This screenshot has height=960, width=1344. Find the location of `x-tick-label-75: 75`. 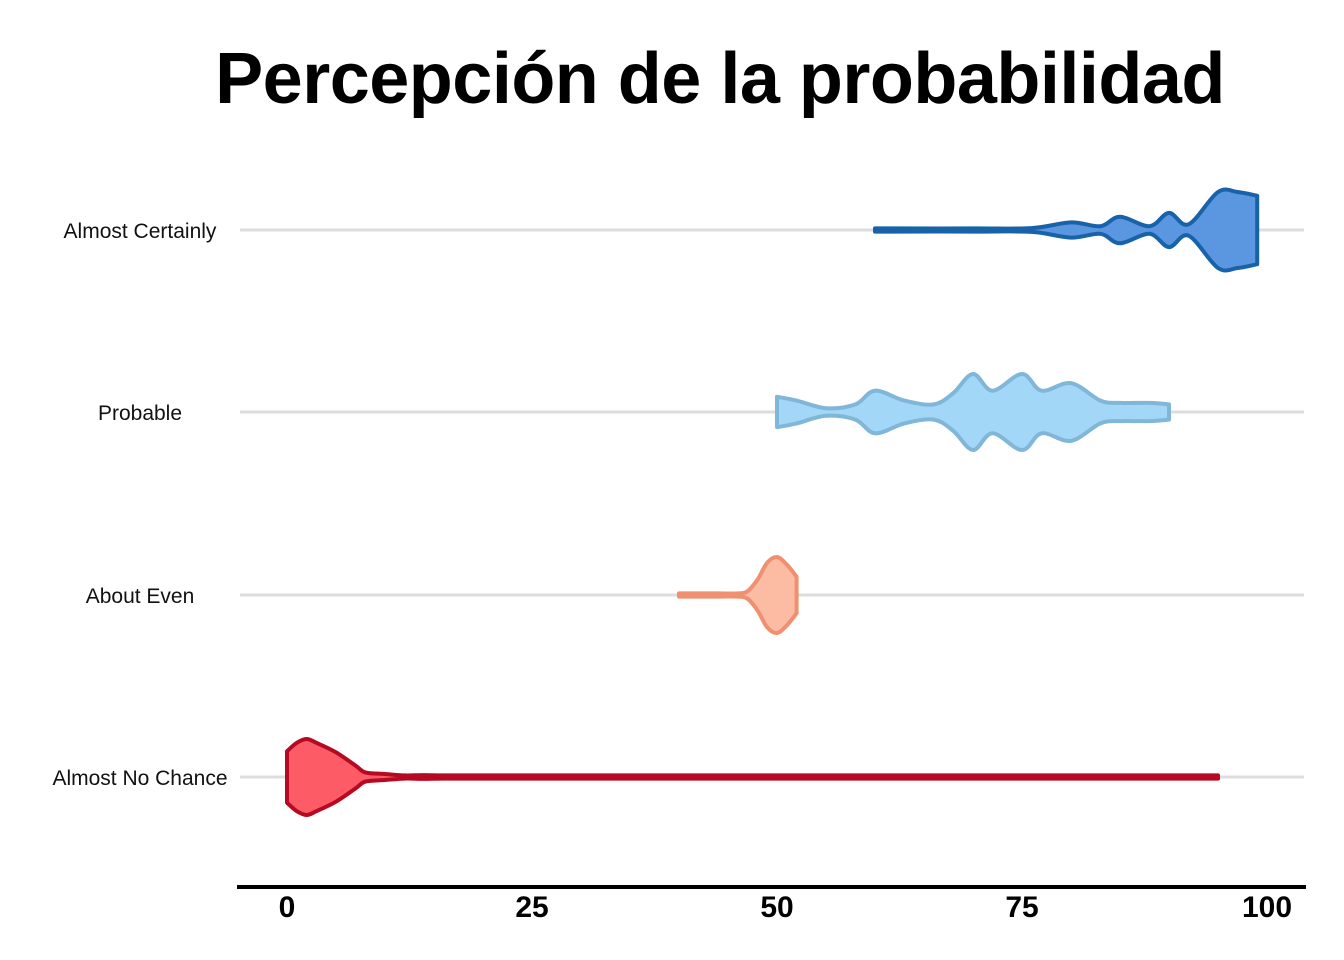

x-tick-label-75: 75 is located at coordinates (1021, 907).